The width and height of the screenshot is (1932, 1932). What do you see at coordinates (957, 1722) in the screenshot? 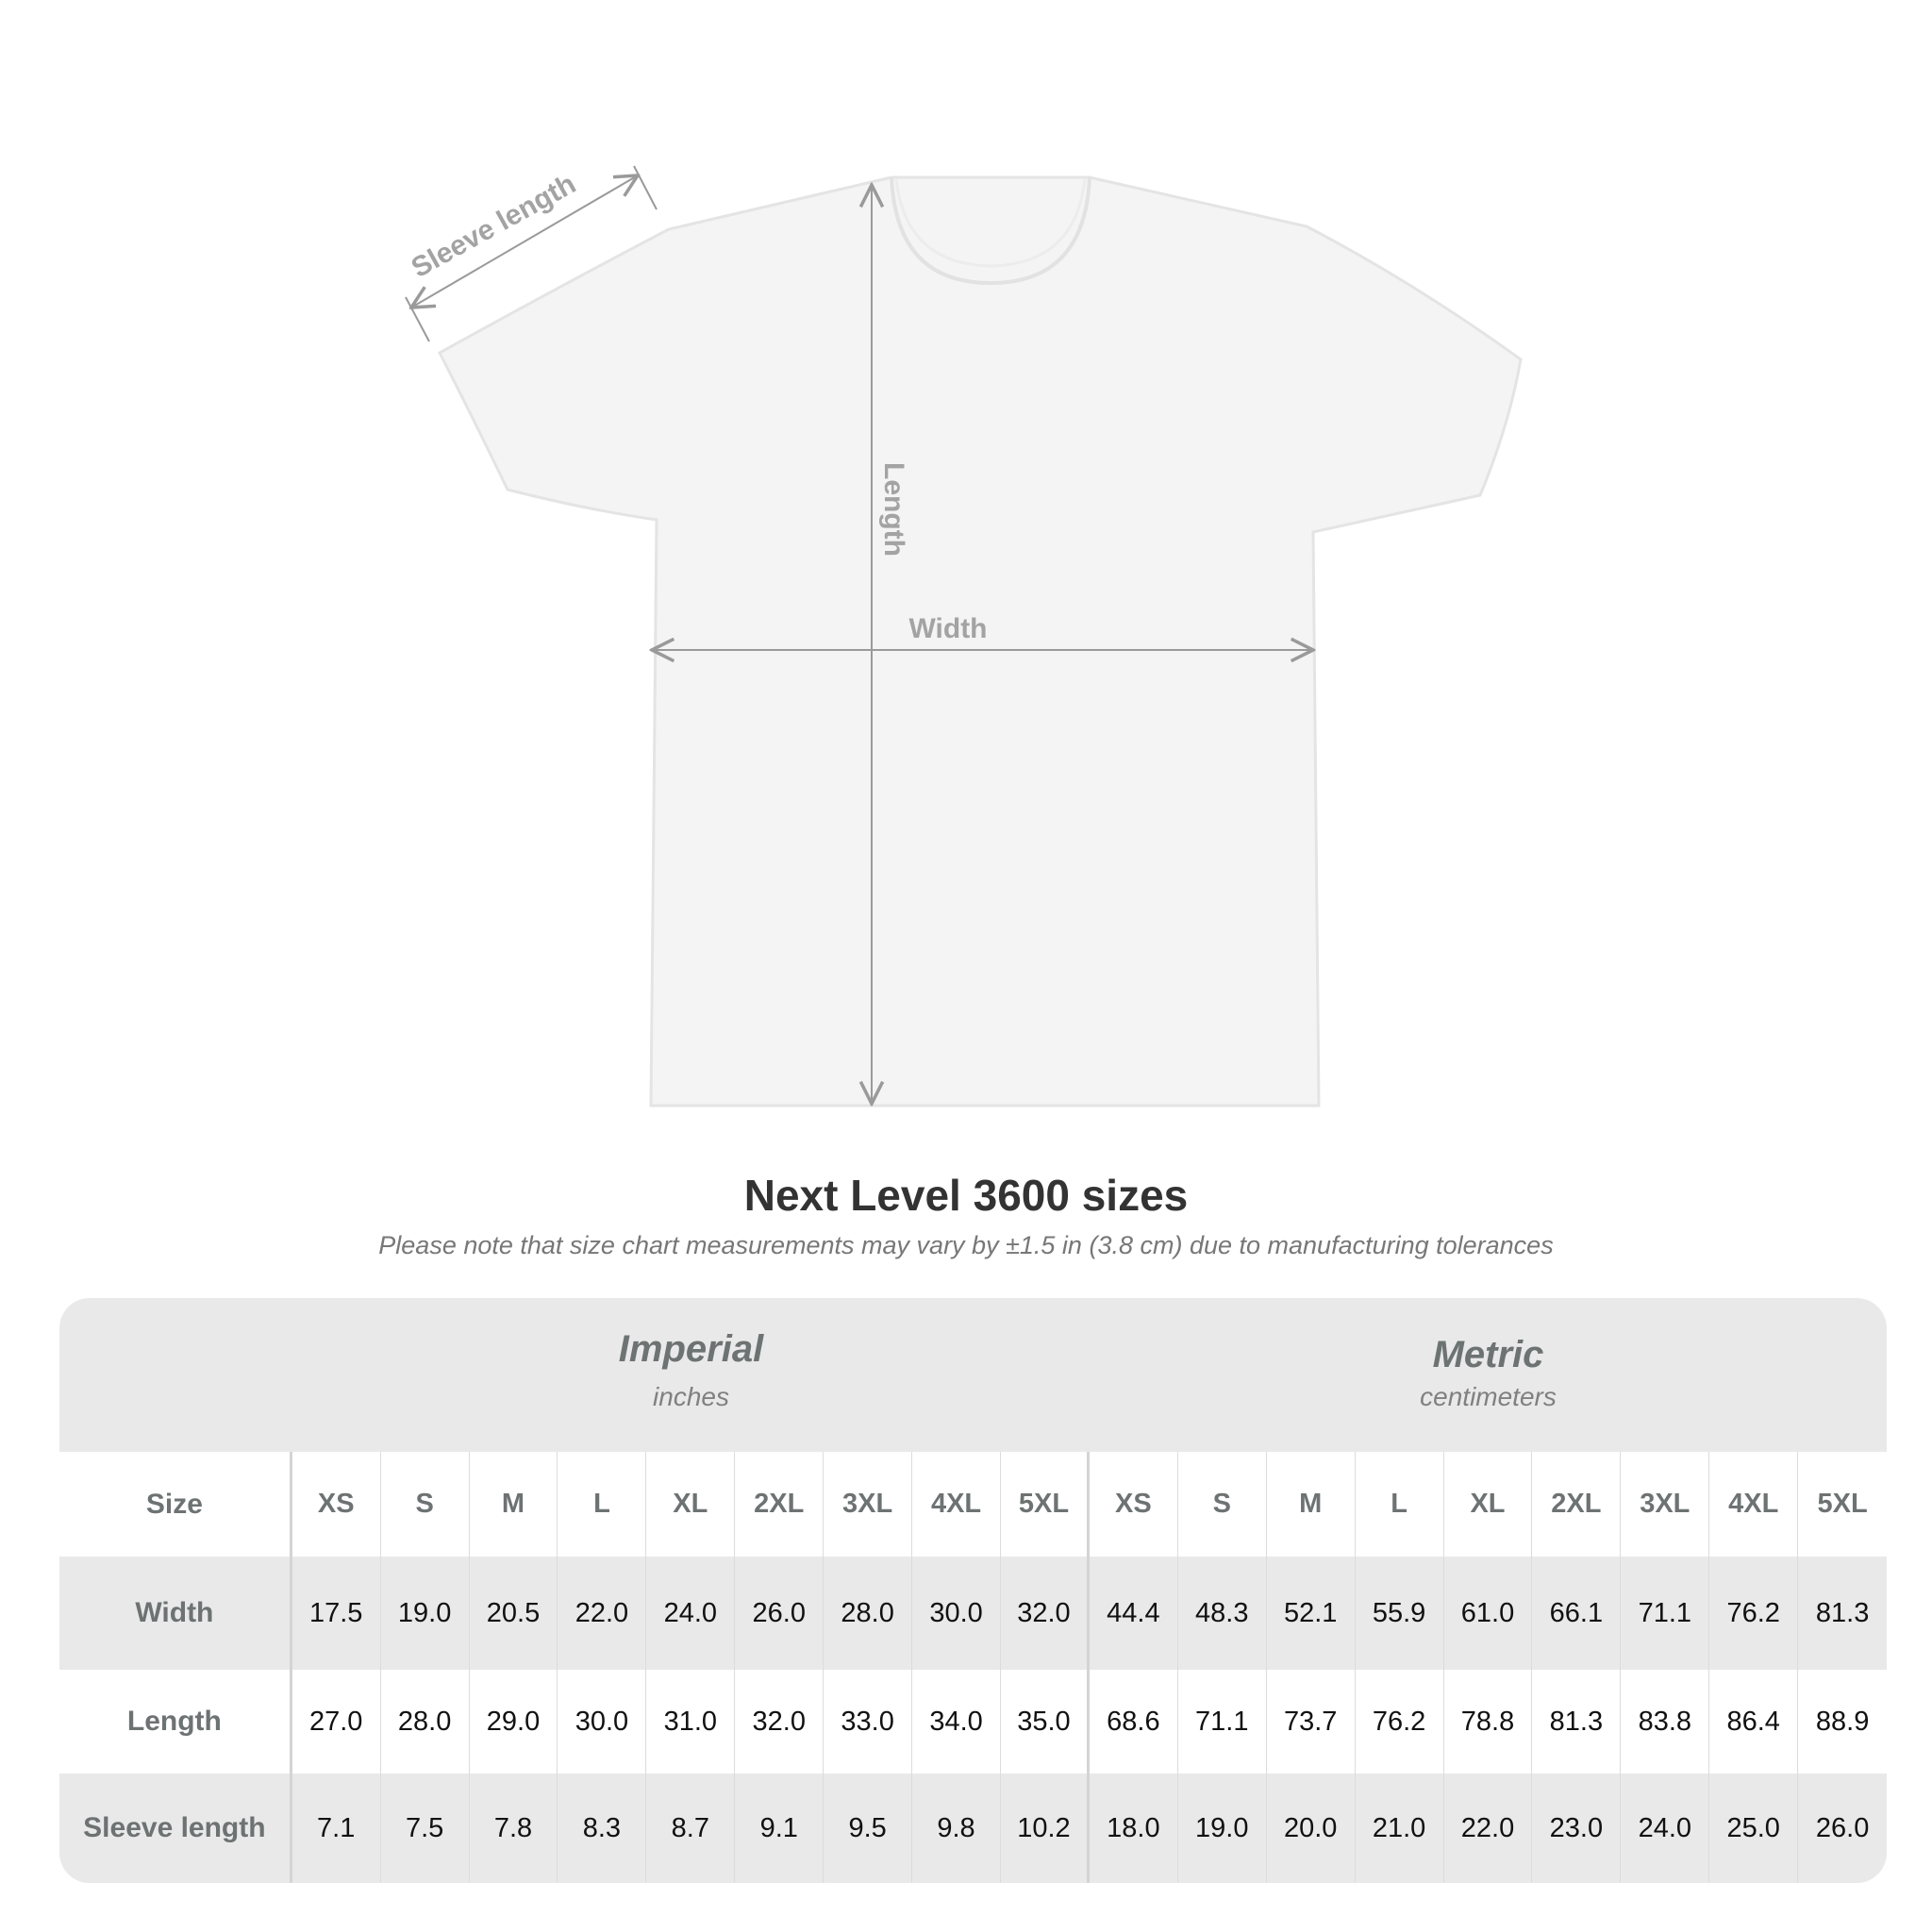
I see `value-cell: 34.0` at bounding box center [957, 1722].